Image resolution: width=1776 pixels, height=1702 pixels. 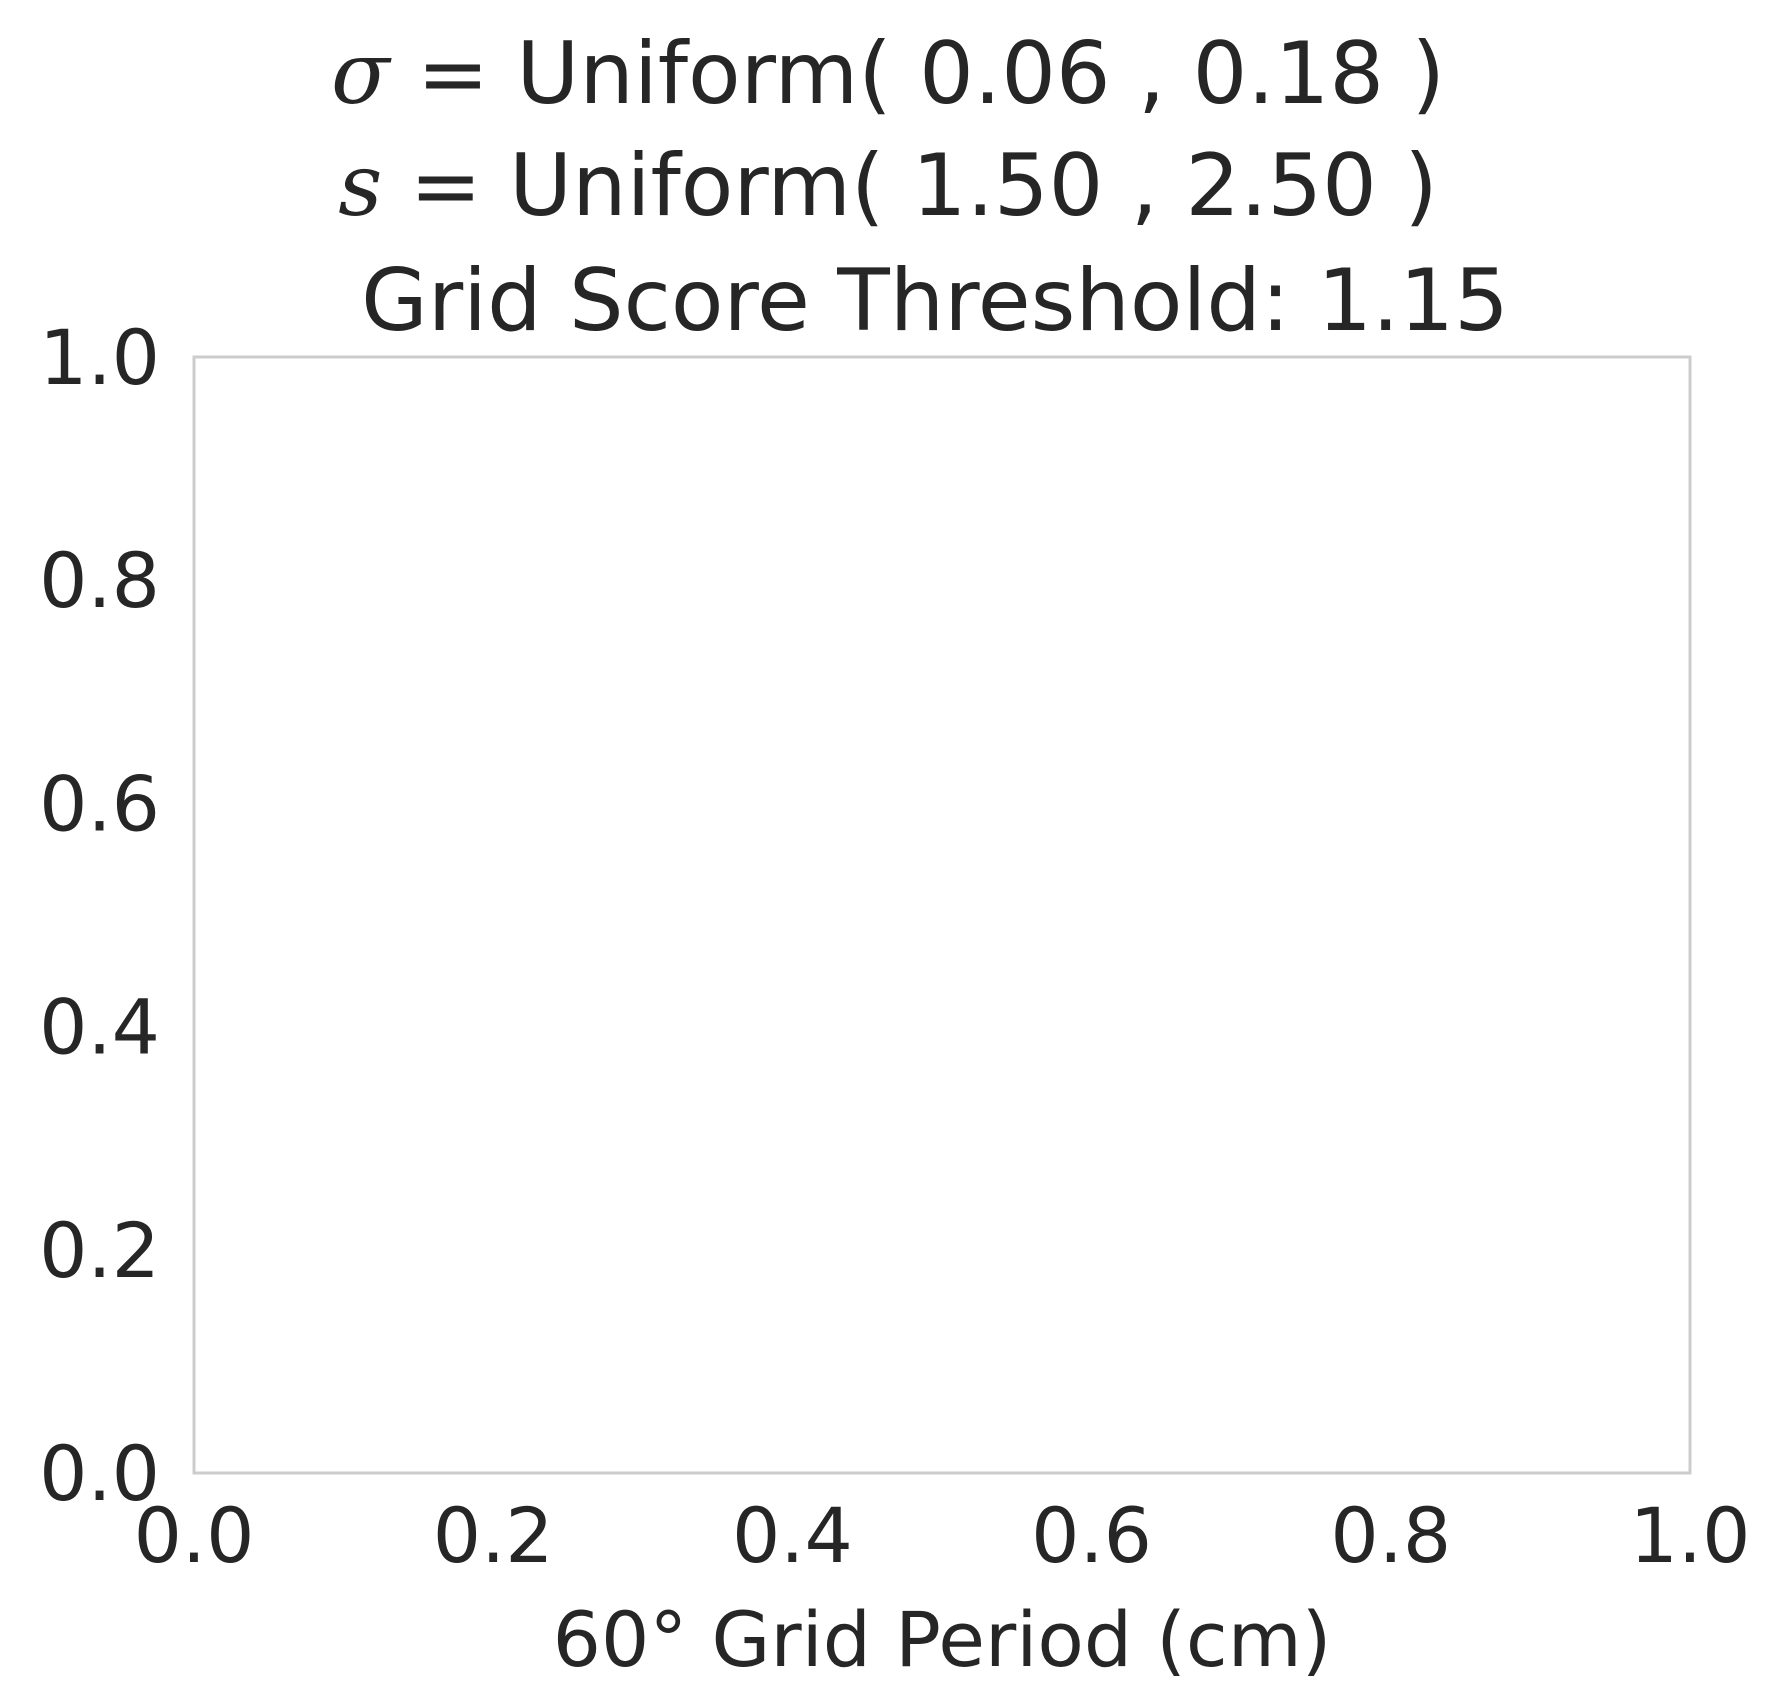 What do you see at coordinates (361, 74) in the screenshot?
I see `title-line-1-symbol: σ` at bounding box center [361, 74].